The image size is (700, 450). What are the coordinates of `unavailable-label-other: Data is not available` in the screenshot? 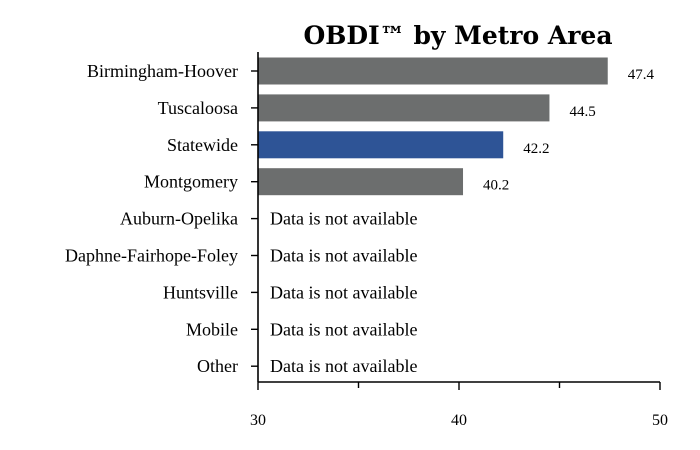 It's located at (343, 366).